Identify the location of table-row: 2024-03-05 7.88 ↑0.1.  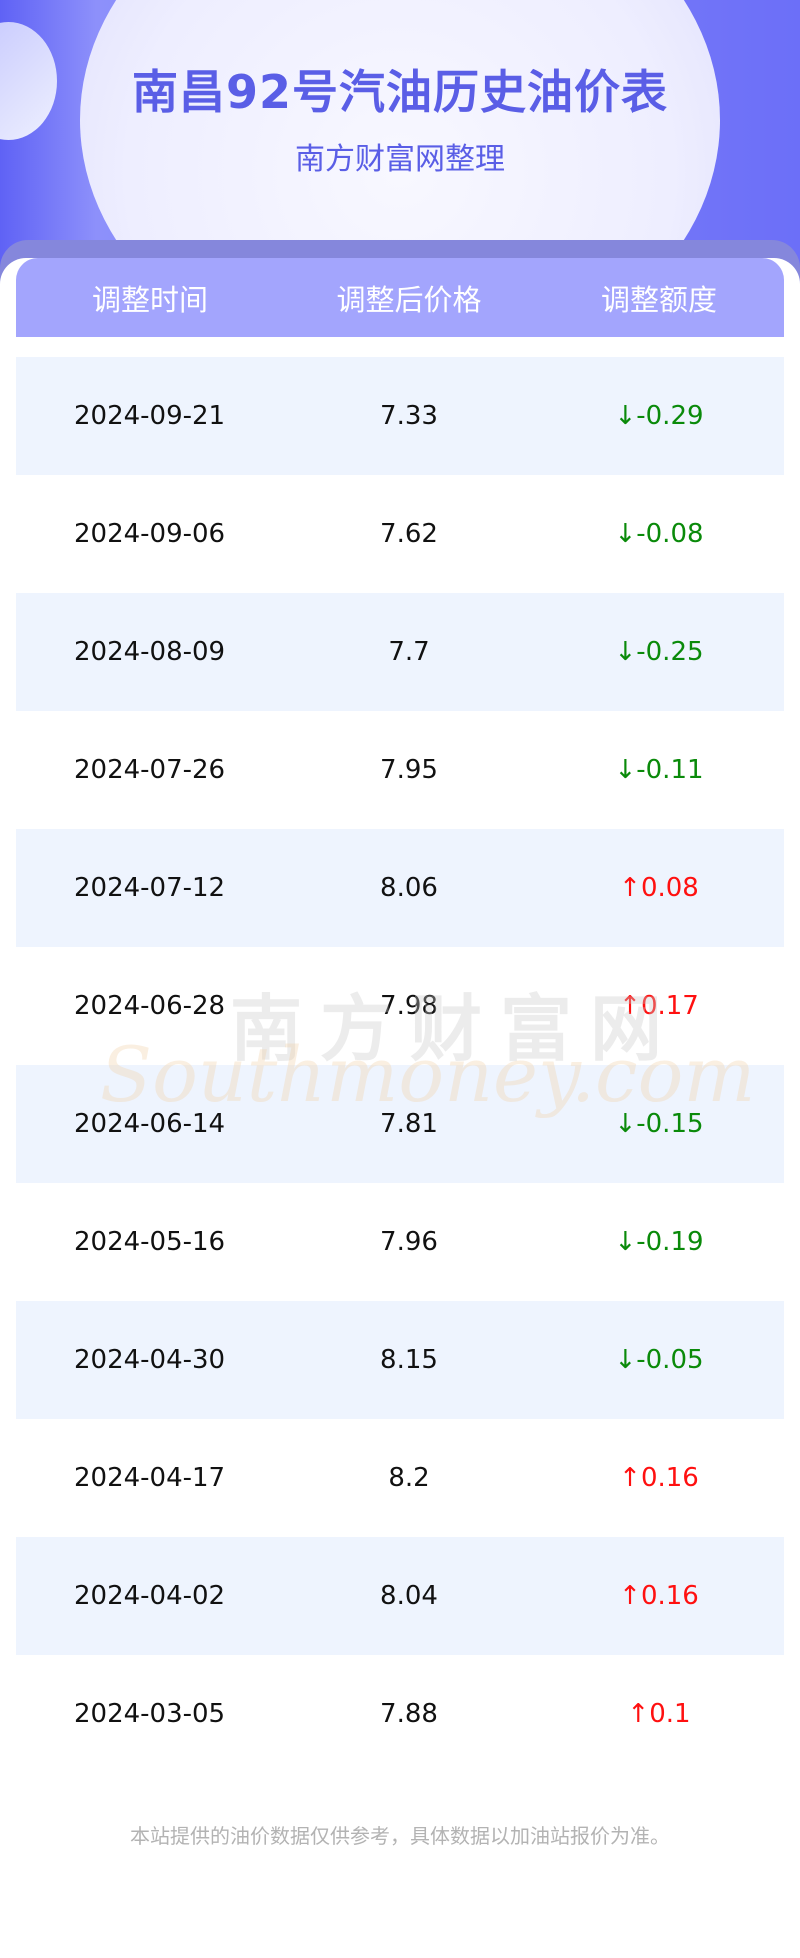
(400, 1714).